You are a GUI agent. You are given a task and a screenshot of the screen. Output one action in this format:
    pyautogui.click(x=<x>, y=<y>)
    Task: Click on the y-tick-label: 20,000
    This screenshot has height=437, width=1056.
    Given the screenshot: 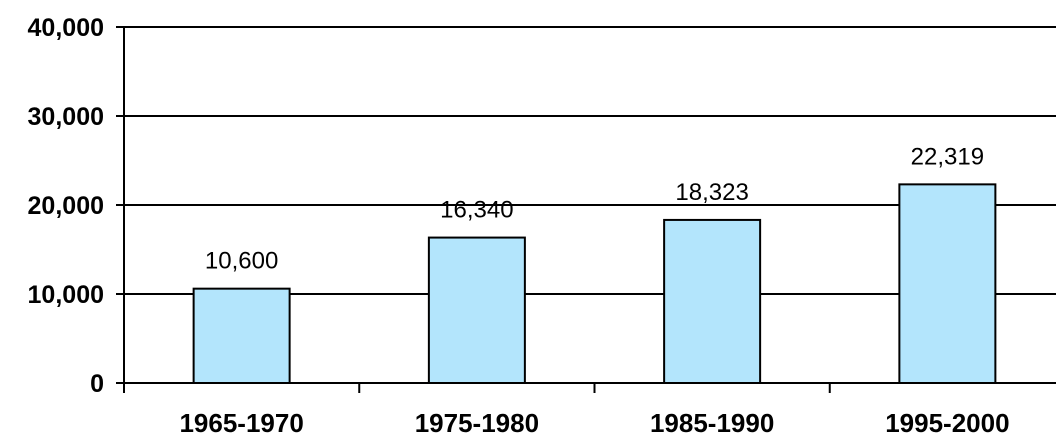 What is the action you would take?
    pyautogui.click(x=66, y=206)
    